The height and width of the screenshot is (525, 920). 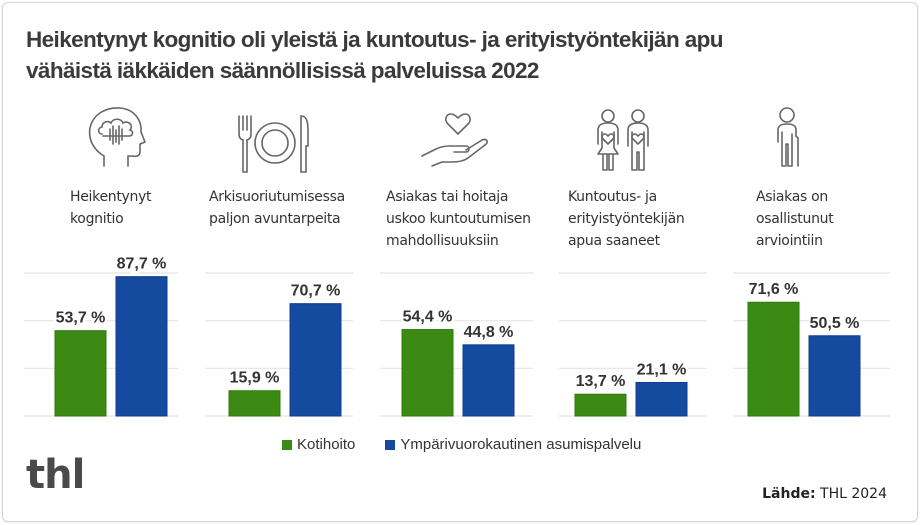 I want to click on data-label: 50,5 %, so click(x=835, y=323).